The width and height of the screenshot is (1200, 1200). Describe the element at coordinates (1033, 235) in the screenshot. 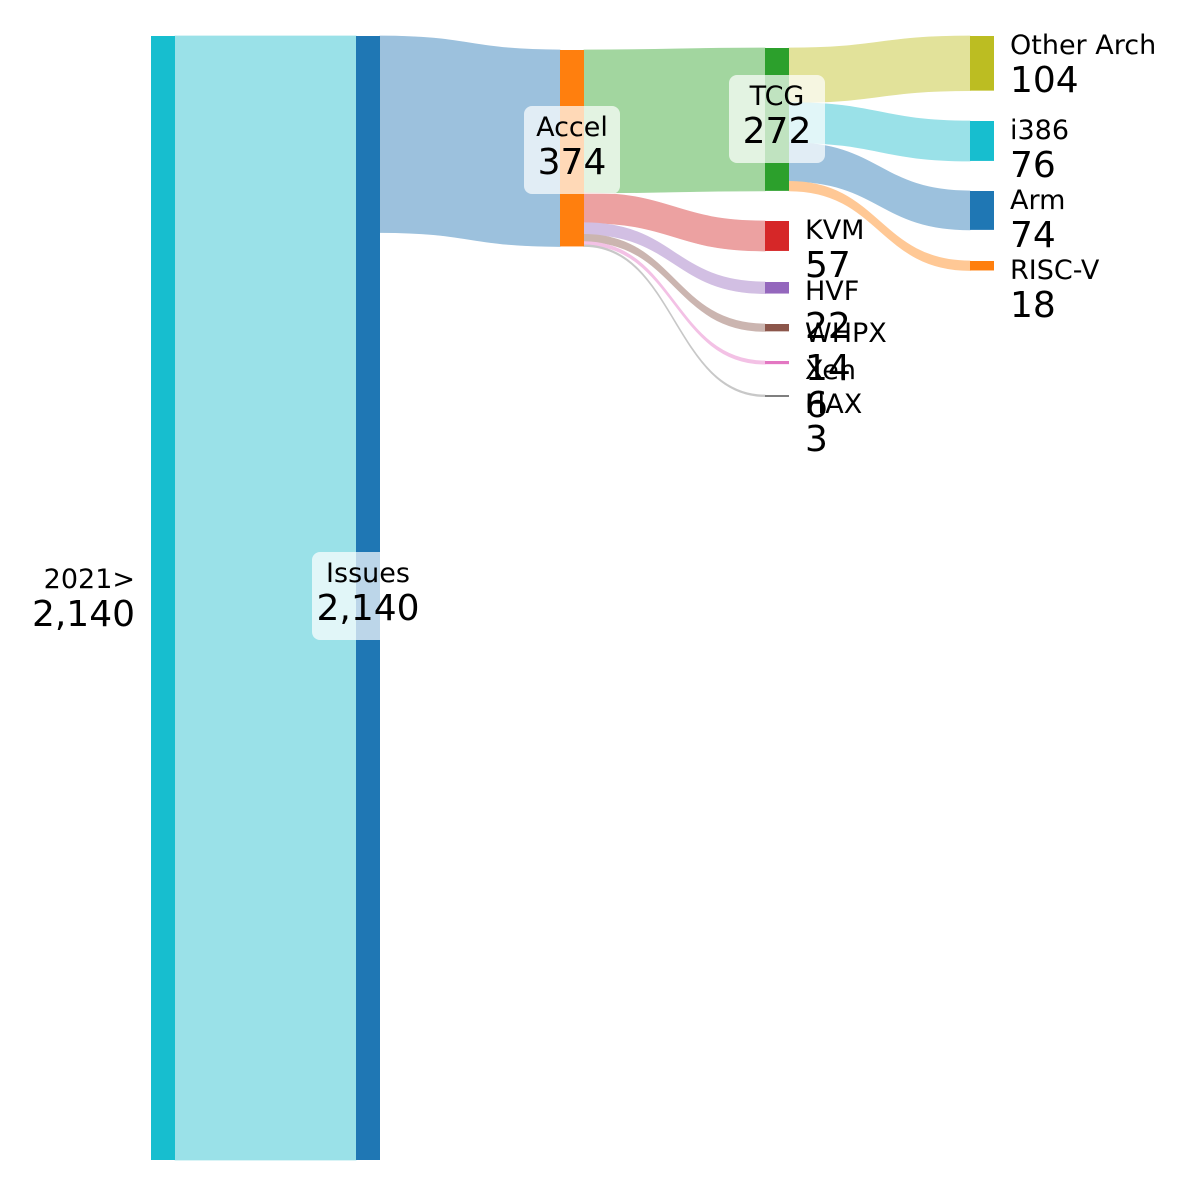

I see `node-value-arm: 74` at that location.